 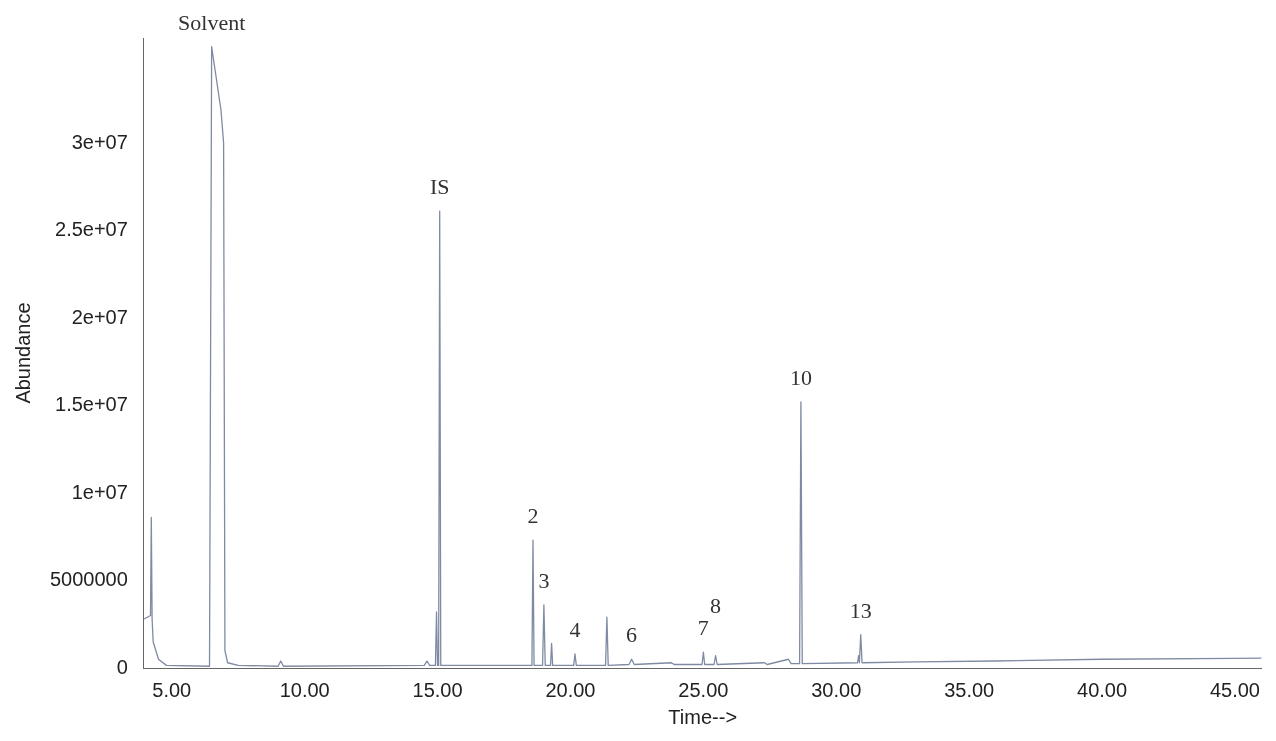 I want to click on annotation: 13, so click(x=860, y=610).